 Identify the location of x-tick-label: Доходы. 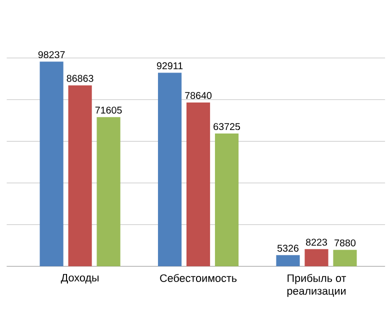
(79, 279).